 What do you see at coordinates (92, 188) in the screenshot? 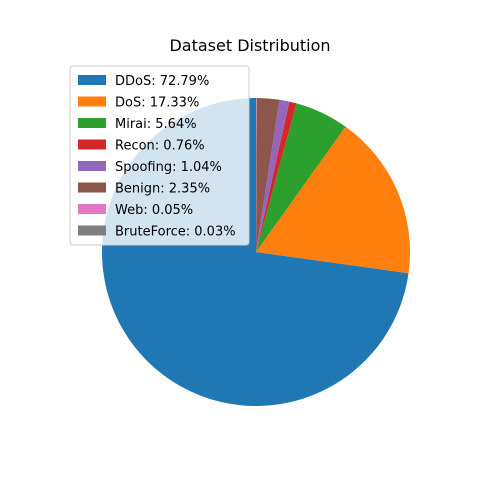
I see `legend-swatch-benign` at bounding box center [92, 188].